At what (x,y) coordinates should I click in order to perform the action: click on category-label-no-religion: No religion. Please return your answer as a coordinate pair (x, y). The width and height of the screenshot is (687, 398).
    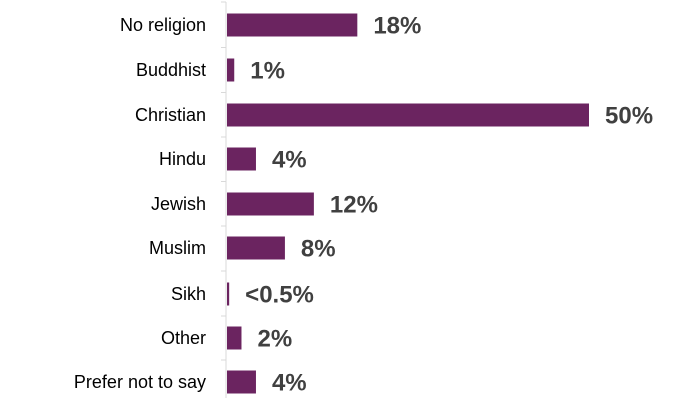
    Looking at the image, I should click on (163, 25).